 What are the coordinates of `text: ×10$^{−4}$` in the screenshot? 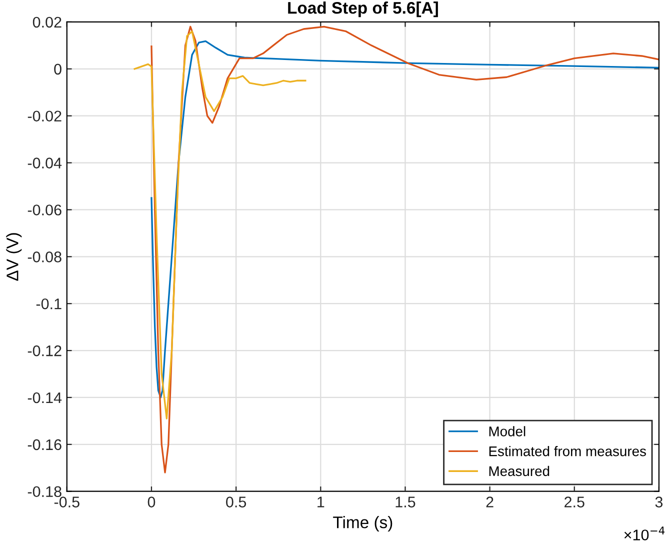 It's located at (644, 533).